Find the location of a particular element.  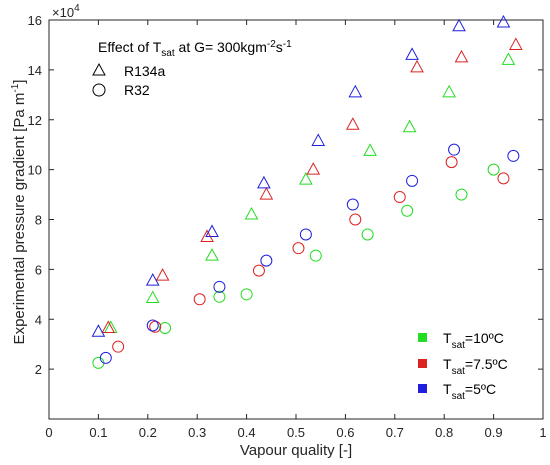

legend-swatch-7-5c is located at coordinates (422, 363).